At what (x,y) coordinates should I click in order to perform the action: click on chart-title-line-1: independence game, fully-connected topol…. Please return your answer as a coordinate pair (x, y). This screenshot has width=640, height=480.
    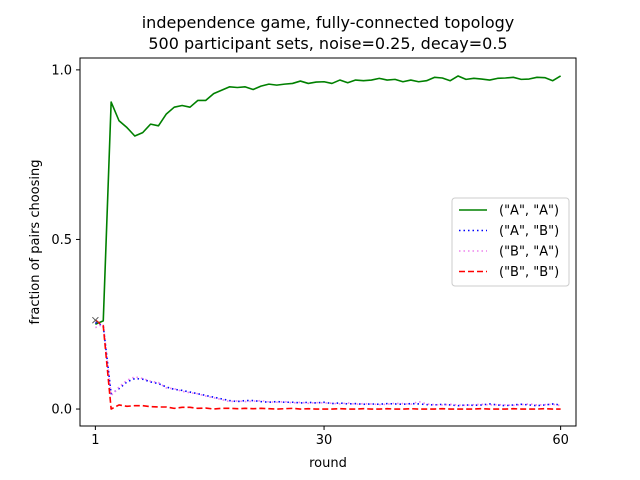
    Looking at the image, I should click on (328, 22).